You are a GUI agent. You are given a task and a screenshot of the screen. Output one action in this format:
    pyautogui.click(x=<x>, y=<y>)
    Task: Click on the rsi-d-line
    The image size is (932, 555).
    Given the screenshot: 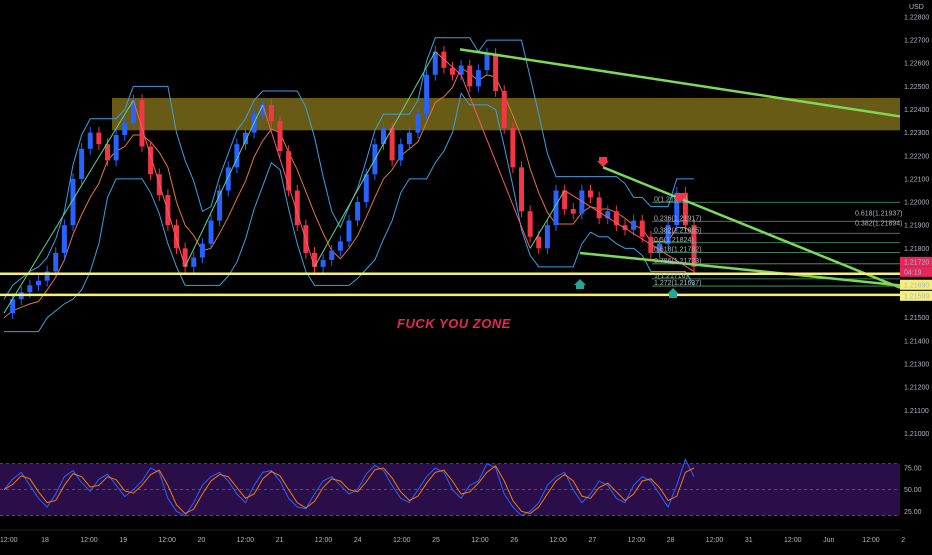 What is the action you would take?
    pyautogui.click(x=349, y=490)
    